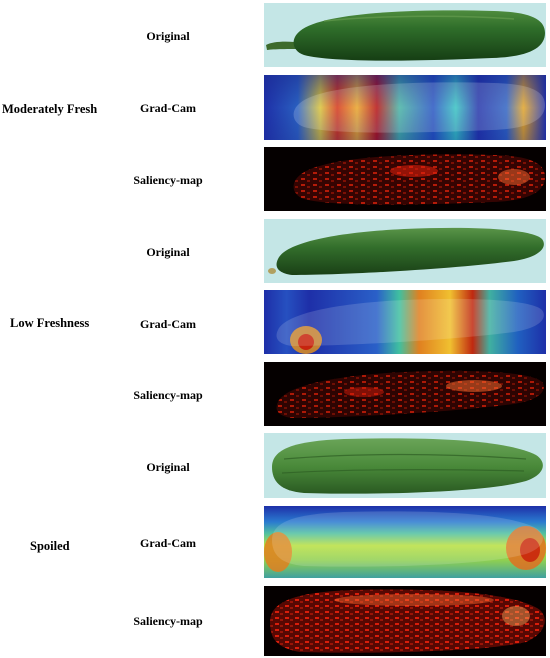 Image resolution: width=550 pixels, height=658 pixels. What do you see at coordinates (50, 546) in the screenshot?
I see `group-label-spoiled: Spoiled` at bounding box center [50, 546].